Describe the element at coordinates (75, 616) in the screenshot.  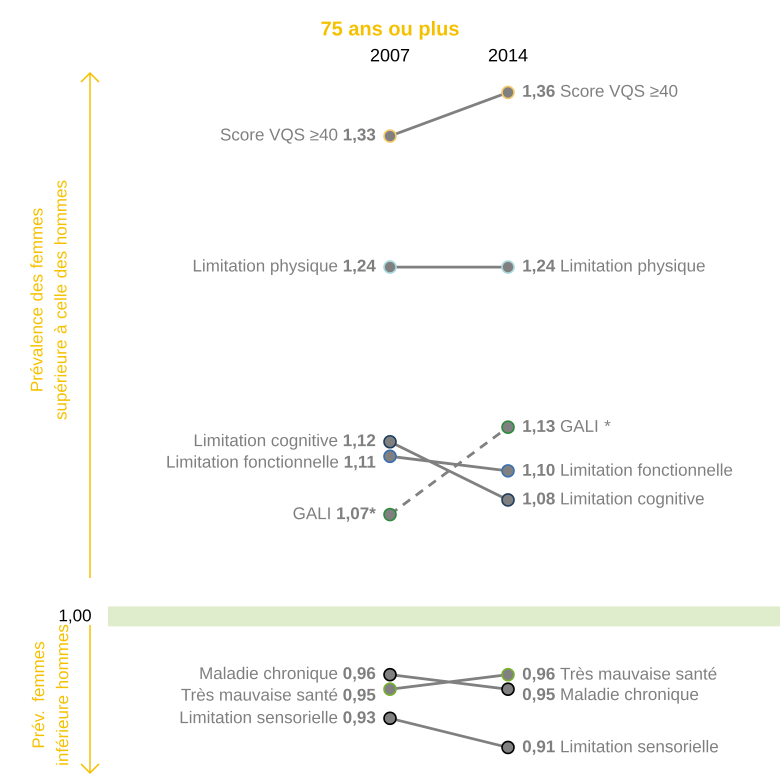
I see `ref-line-label: 1,00` at that location.